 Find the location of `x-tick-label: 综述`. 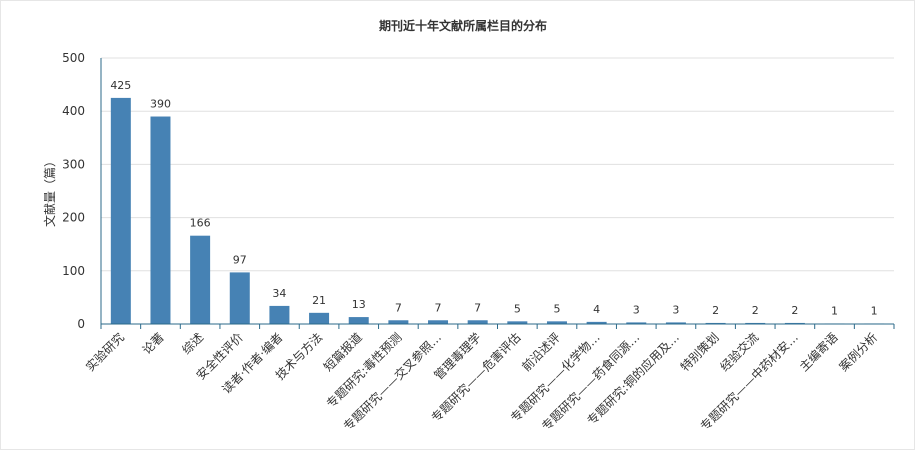

x-tick-label: 综述 is located at coordinates (192, 343).